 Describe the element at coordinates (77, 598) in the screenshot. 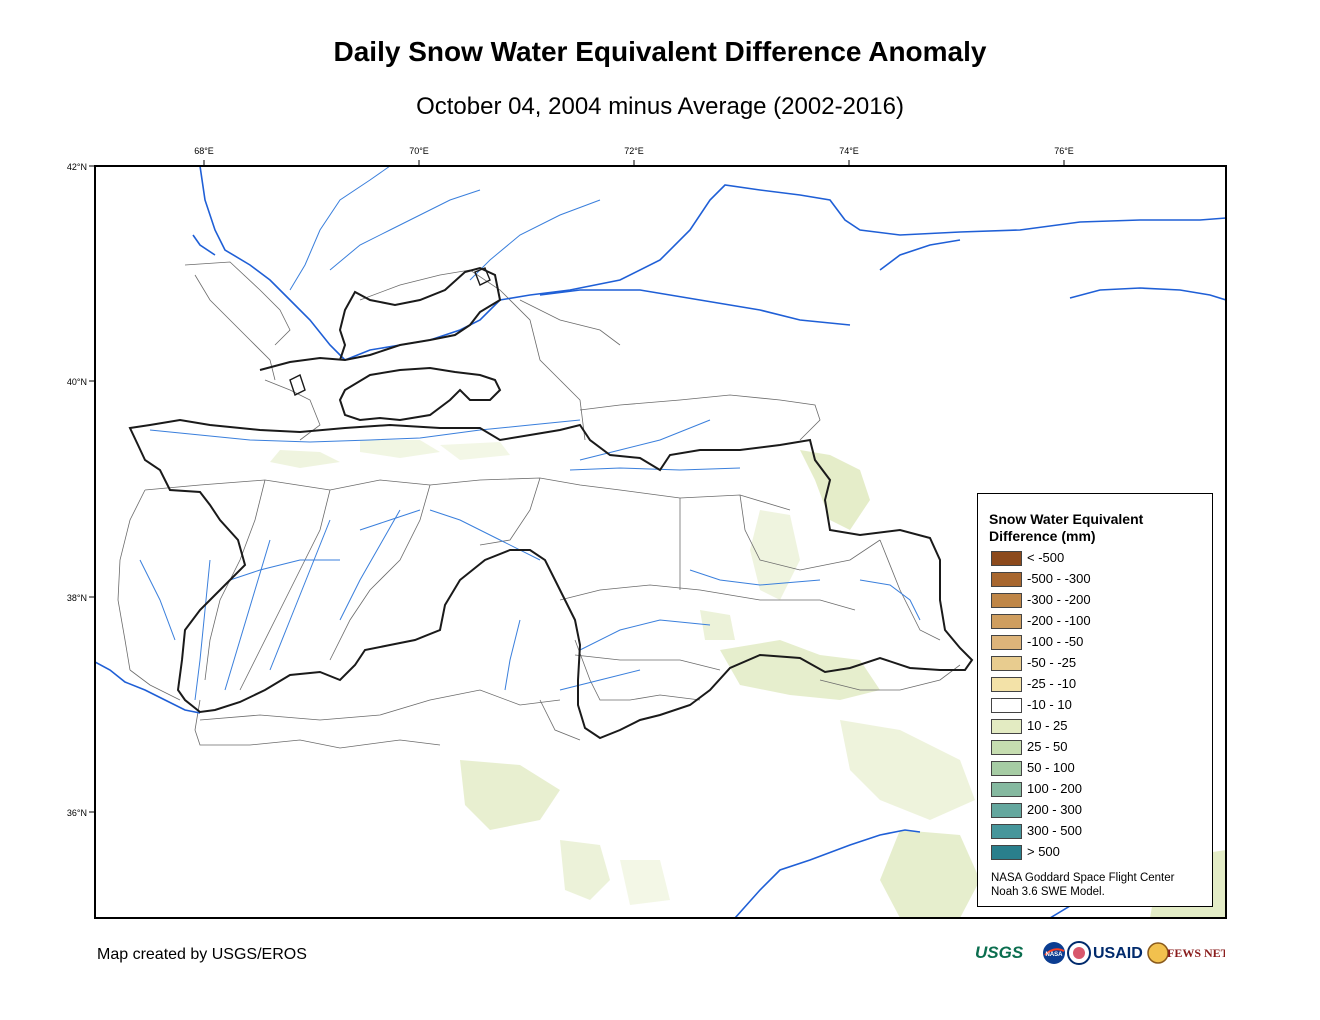

I see `lat-tick-label-38: 38°N` at that location.